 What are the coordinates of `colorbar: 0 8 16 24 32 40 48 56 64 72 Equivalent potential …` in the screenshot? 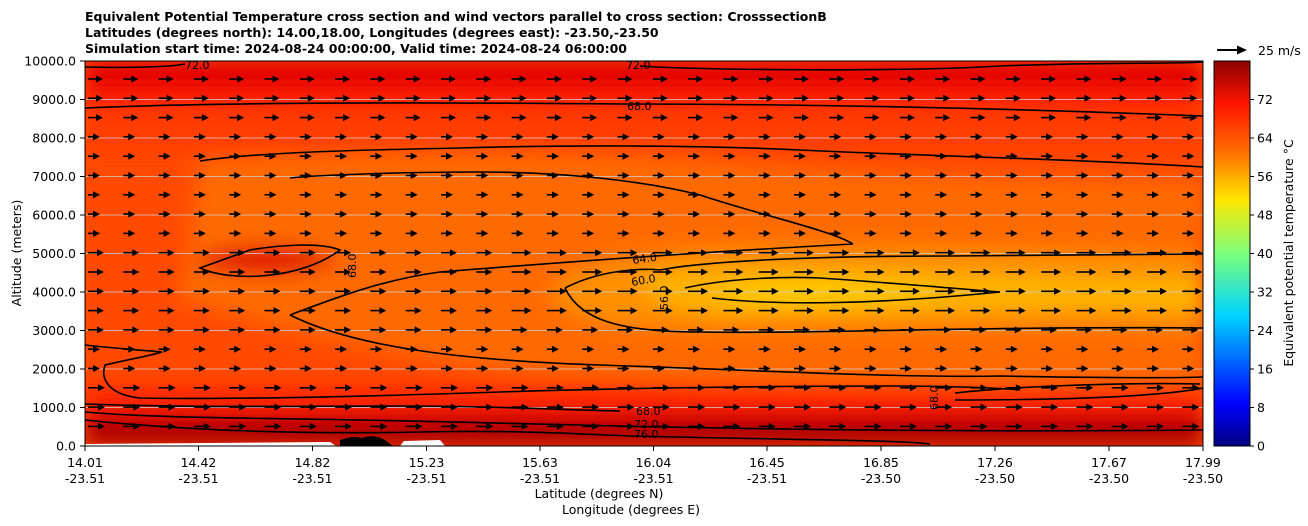 It's located at (1254, 257).